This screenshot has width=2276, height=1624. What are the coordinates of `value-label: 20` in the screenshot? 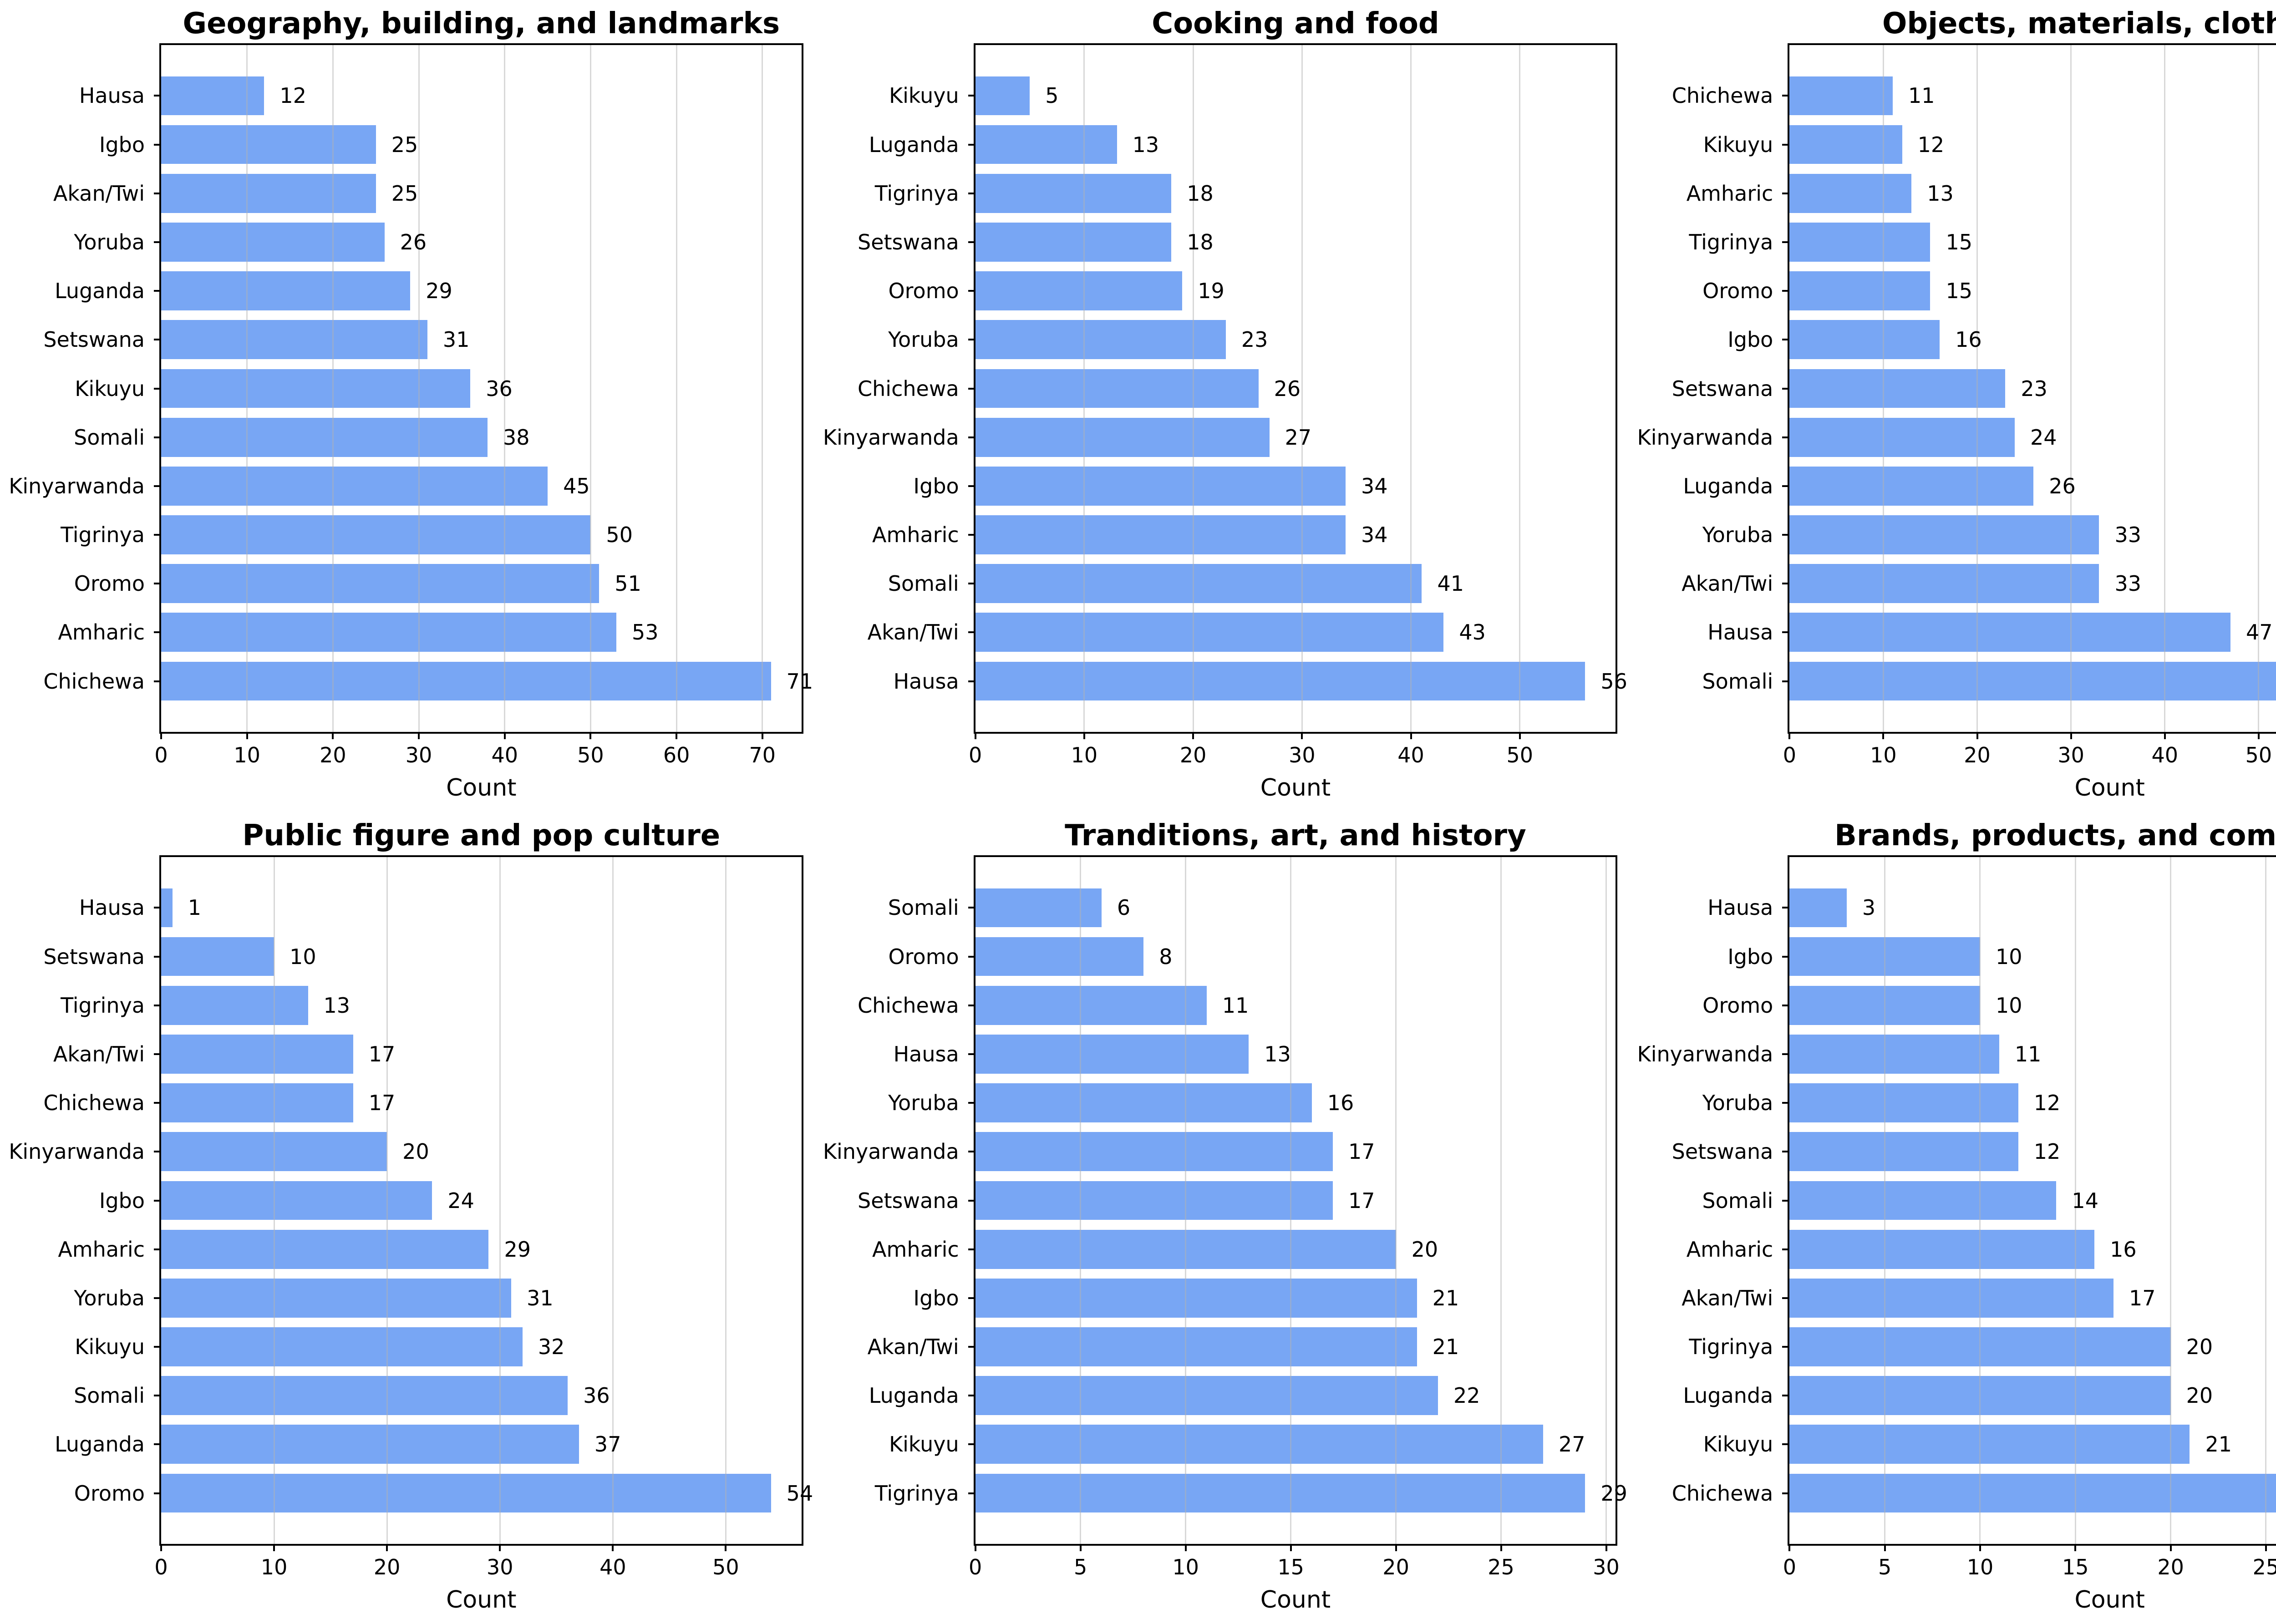 It's located at (2199, 1347).